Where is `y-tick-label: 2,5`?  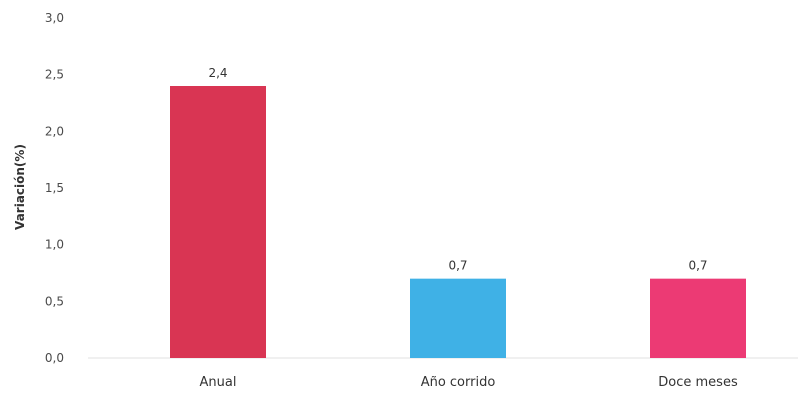 y-tick-label: 2,5 is located at coordinates (54, 75).